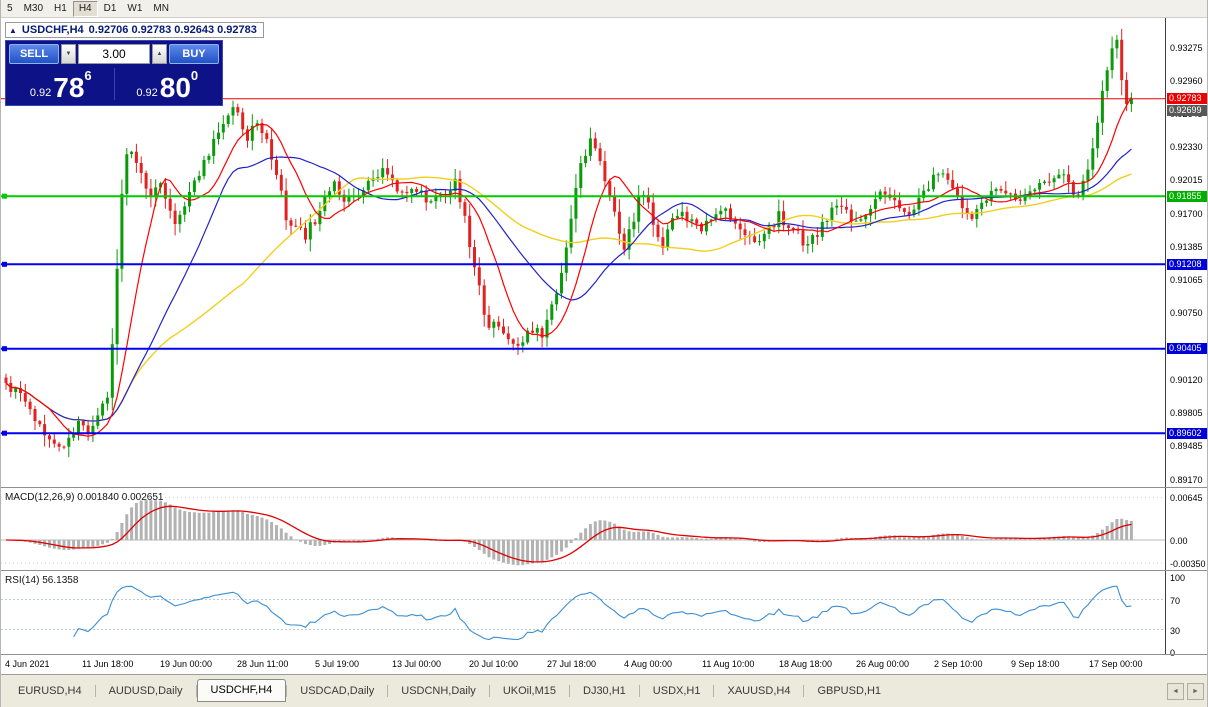 The height and width of the screenshot is (707, 1208). I want to click on chart-tab-dj30-h1: DJ30,H1, so click(604, 690).